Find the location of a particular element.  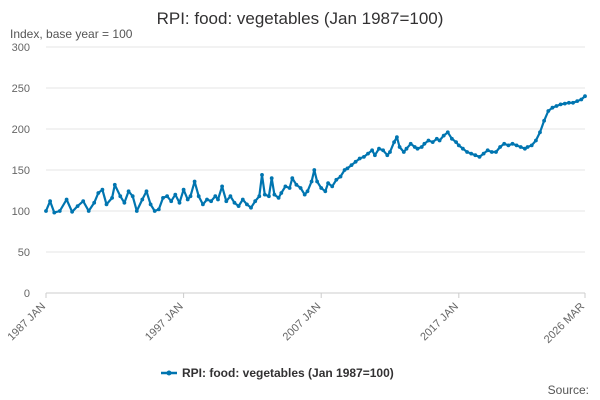

legend: RPI: food: vegetables (Jan 1987=100) is located at coordinates (277, 373).